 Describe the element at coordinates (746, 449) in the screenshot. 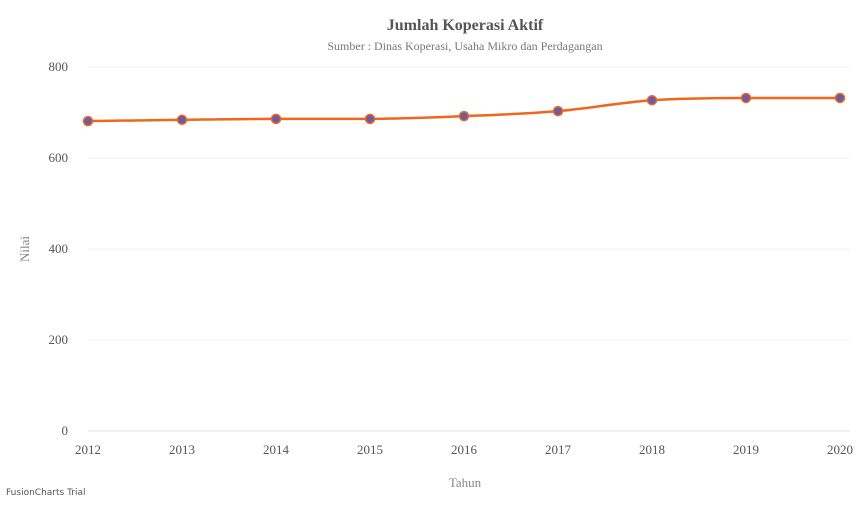

I see `x-tick-label: 2019` at that location.